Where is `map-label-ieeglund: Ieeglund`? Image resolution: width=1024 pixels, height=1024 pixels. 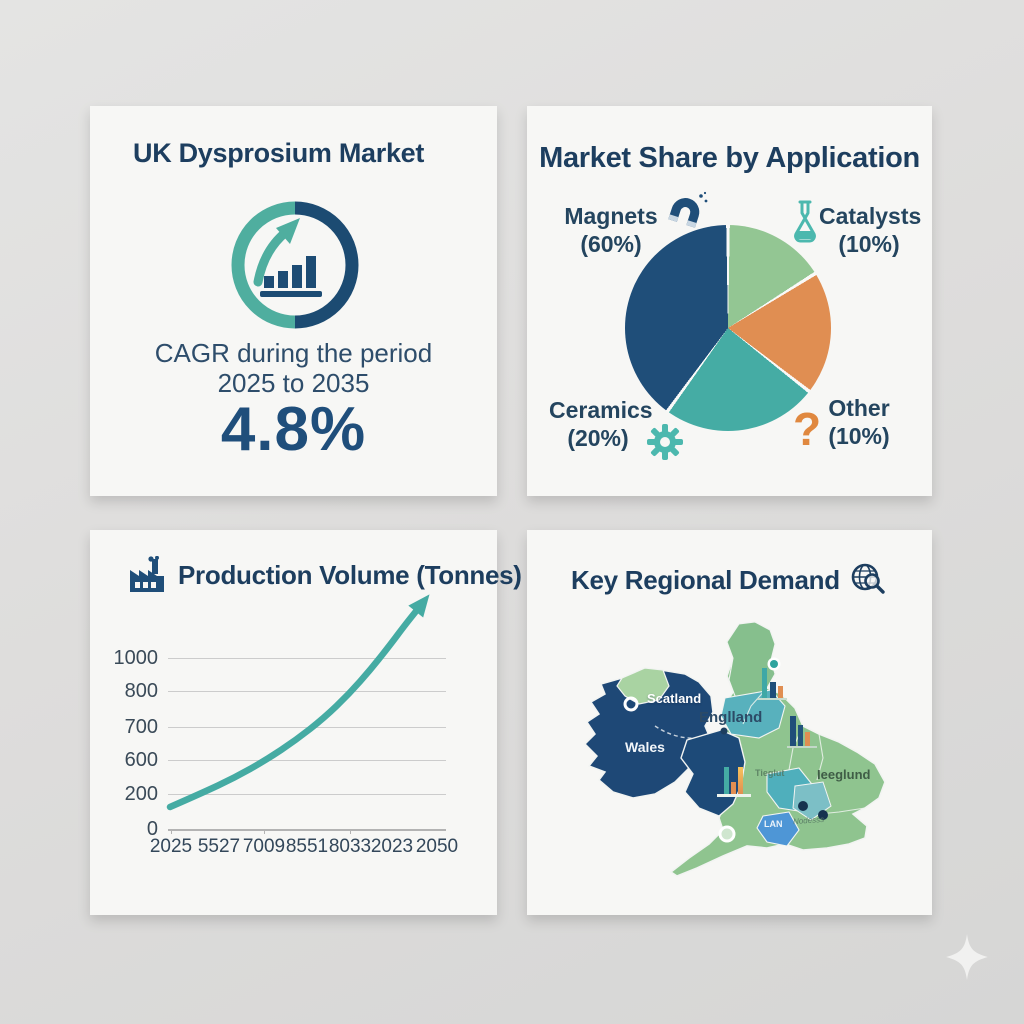 map-label-ieeglund: Ieeglund is located at coordinates (844, 774).